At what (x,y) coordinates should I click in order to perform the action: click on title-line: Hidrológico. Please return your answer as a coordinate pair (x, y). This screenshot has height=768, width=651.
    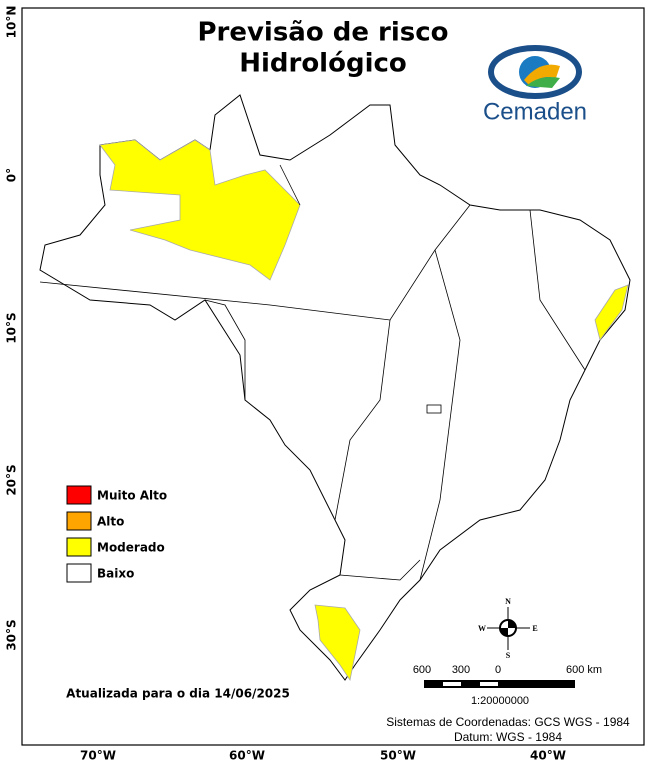
    Looking at the image, I should click on (323, 64).